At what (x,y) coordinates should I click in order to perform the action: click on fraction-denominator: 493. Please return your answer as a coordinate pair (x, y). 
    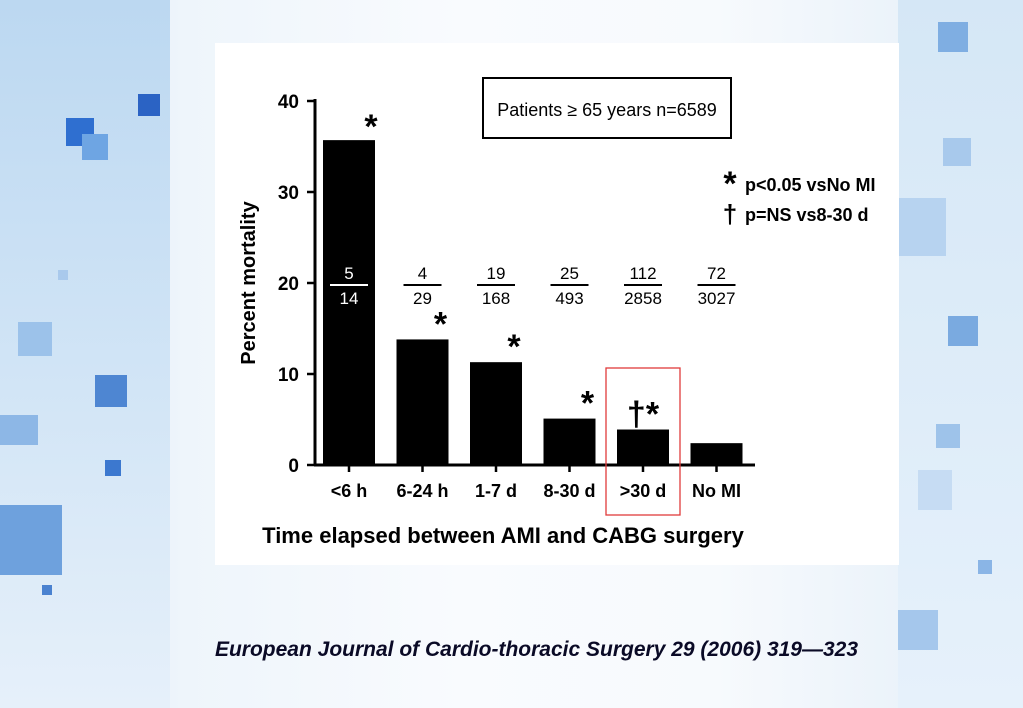
    Looking at the image, I should click on (569, 298).